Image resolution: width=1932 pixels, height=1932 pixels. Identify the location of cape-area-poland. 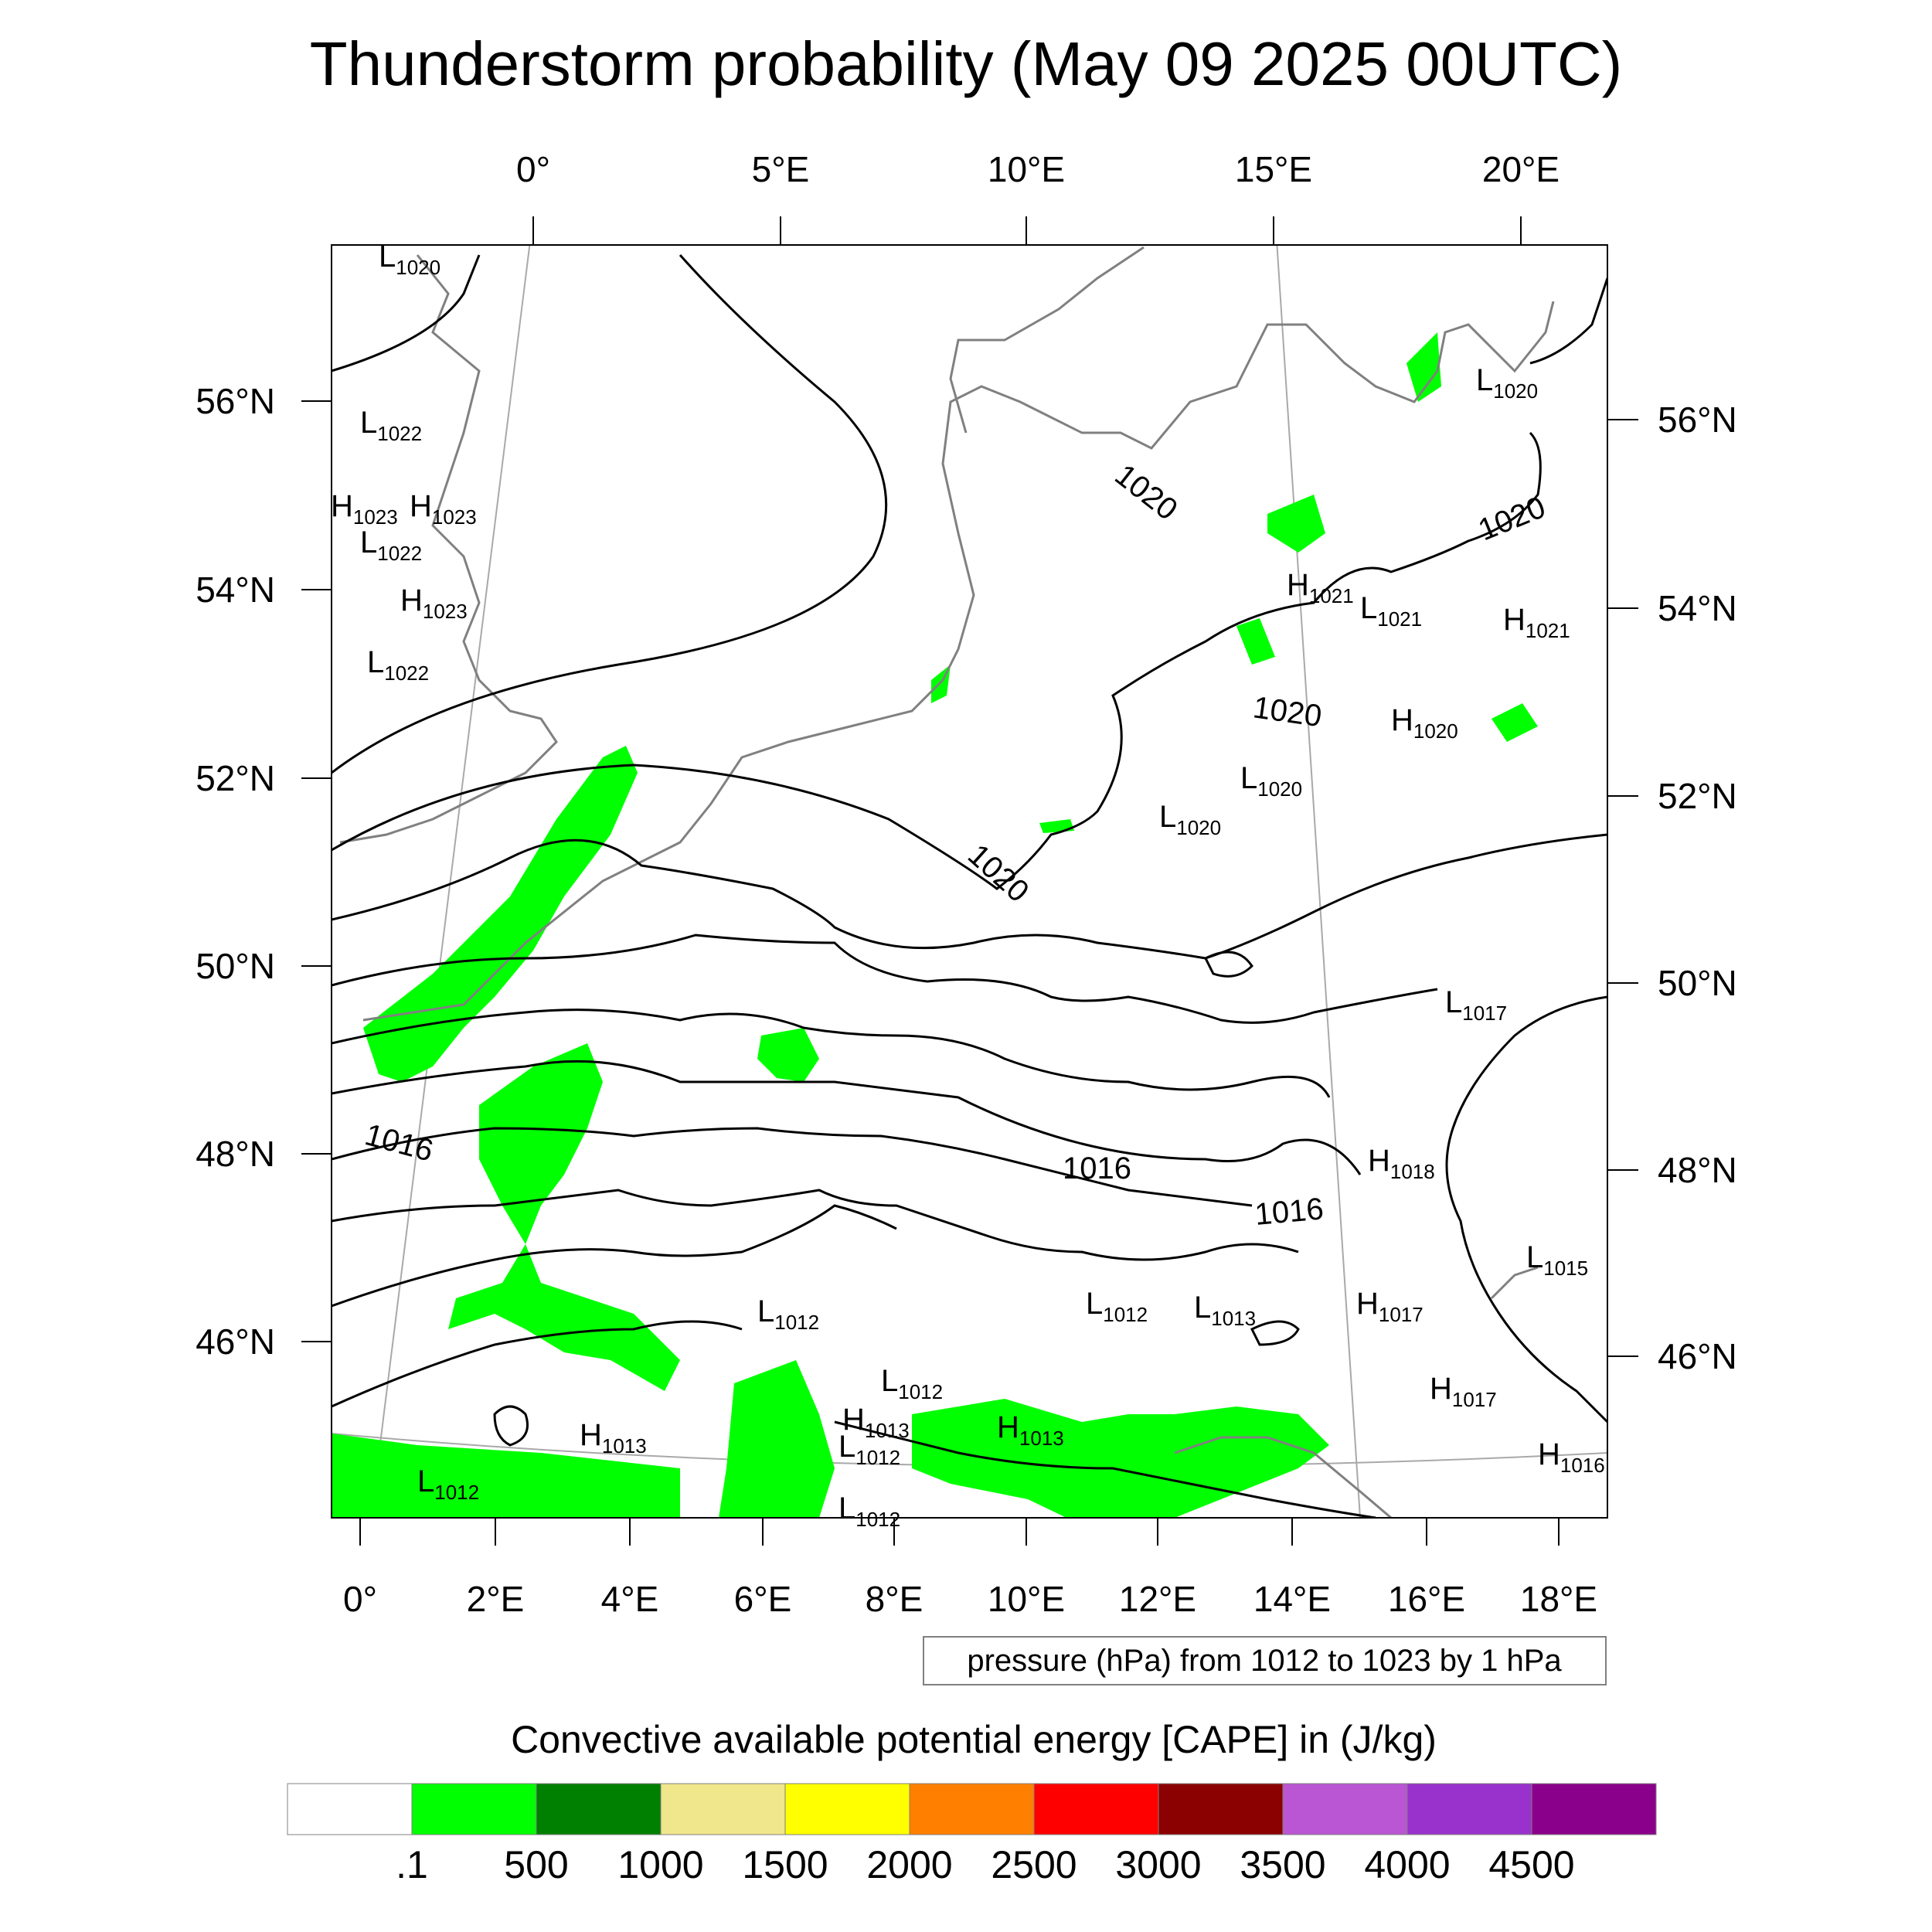
(1515, 723).